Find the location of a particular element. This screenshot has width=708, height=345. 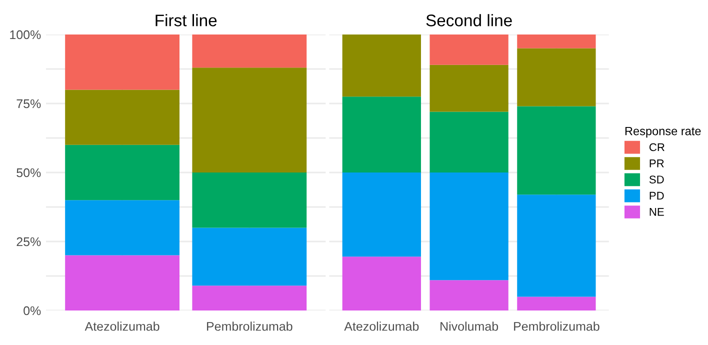

legend-label: PD is located at coordinates (657, 196).